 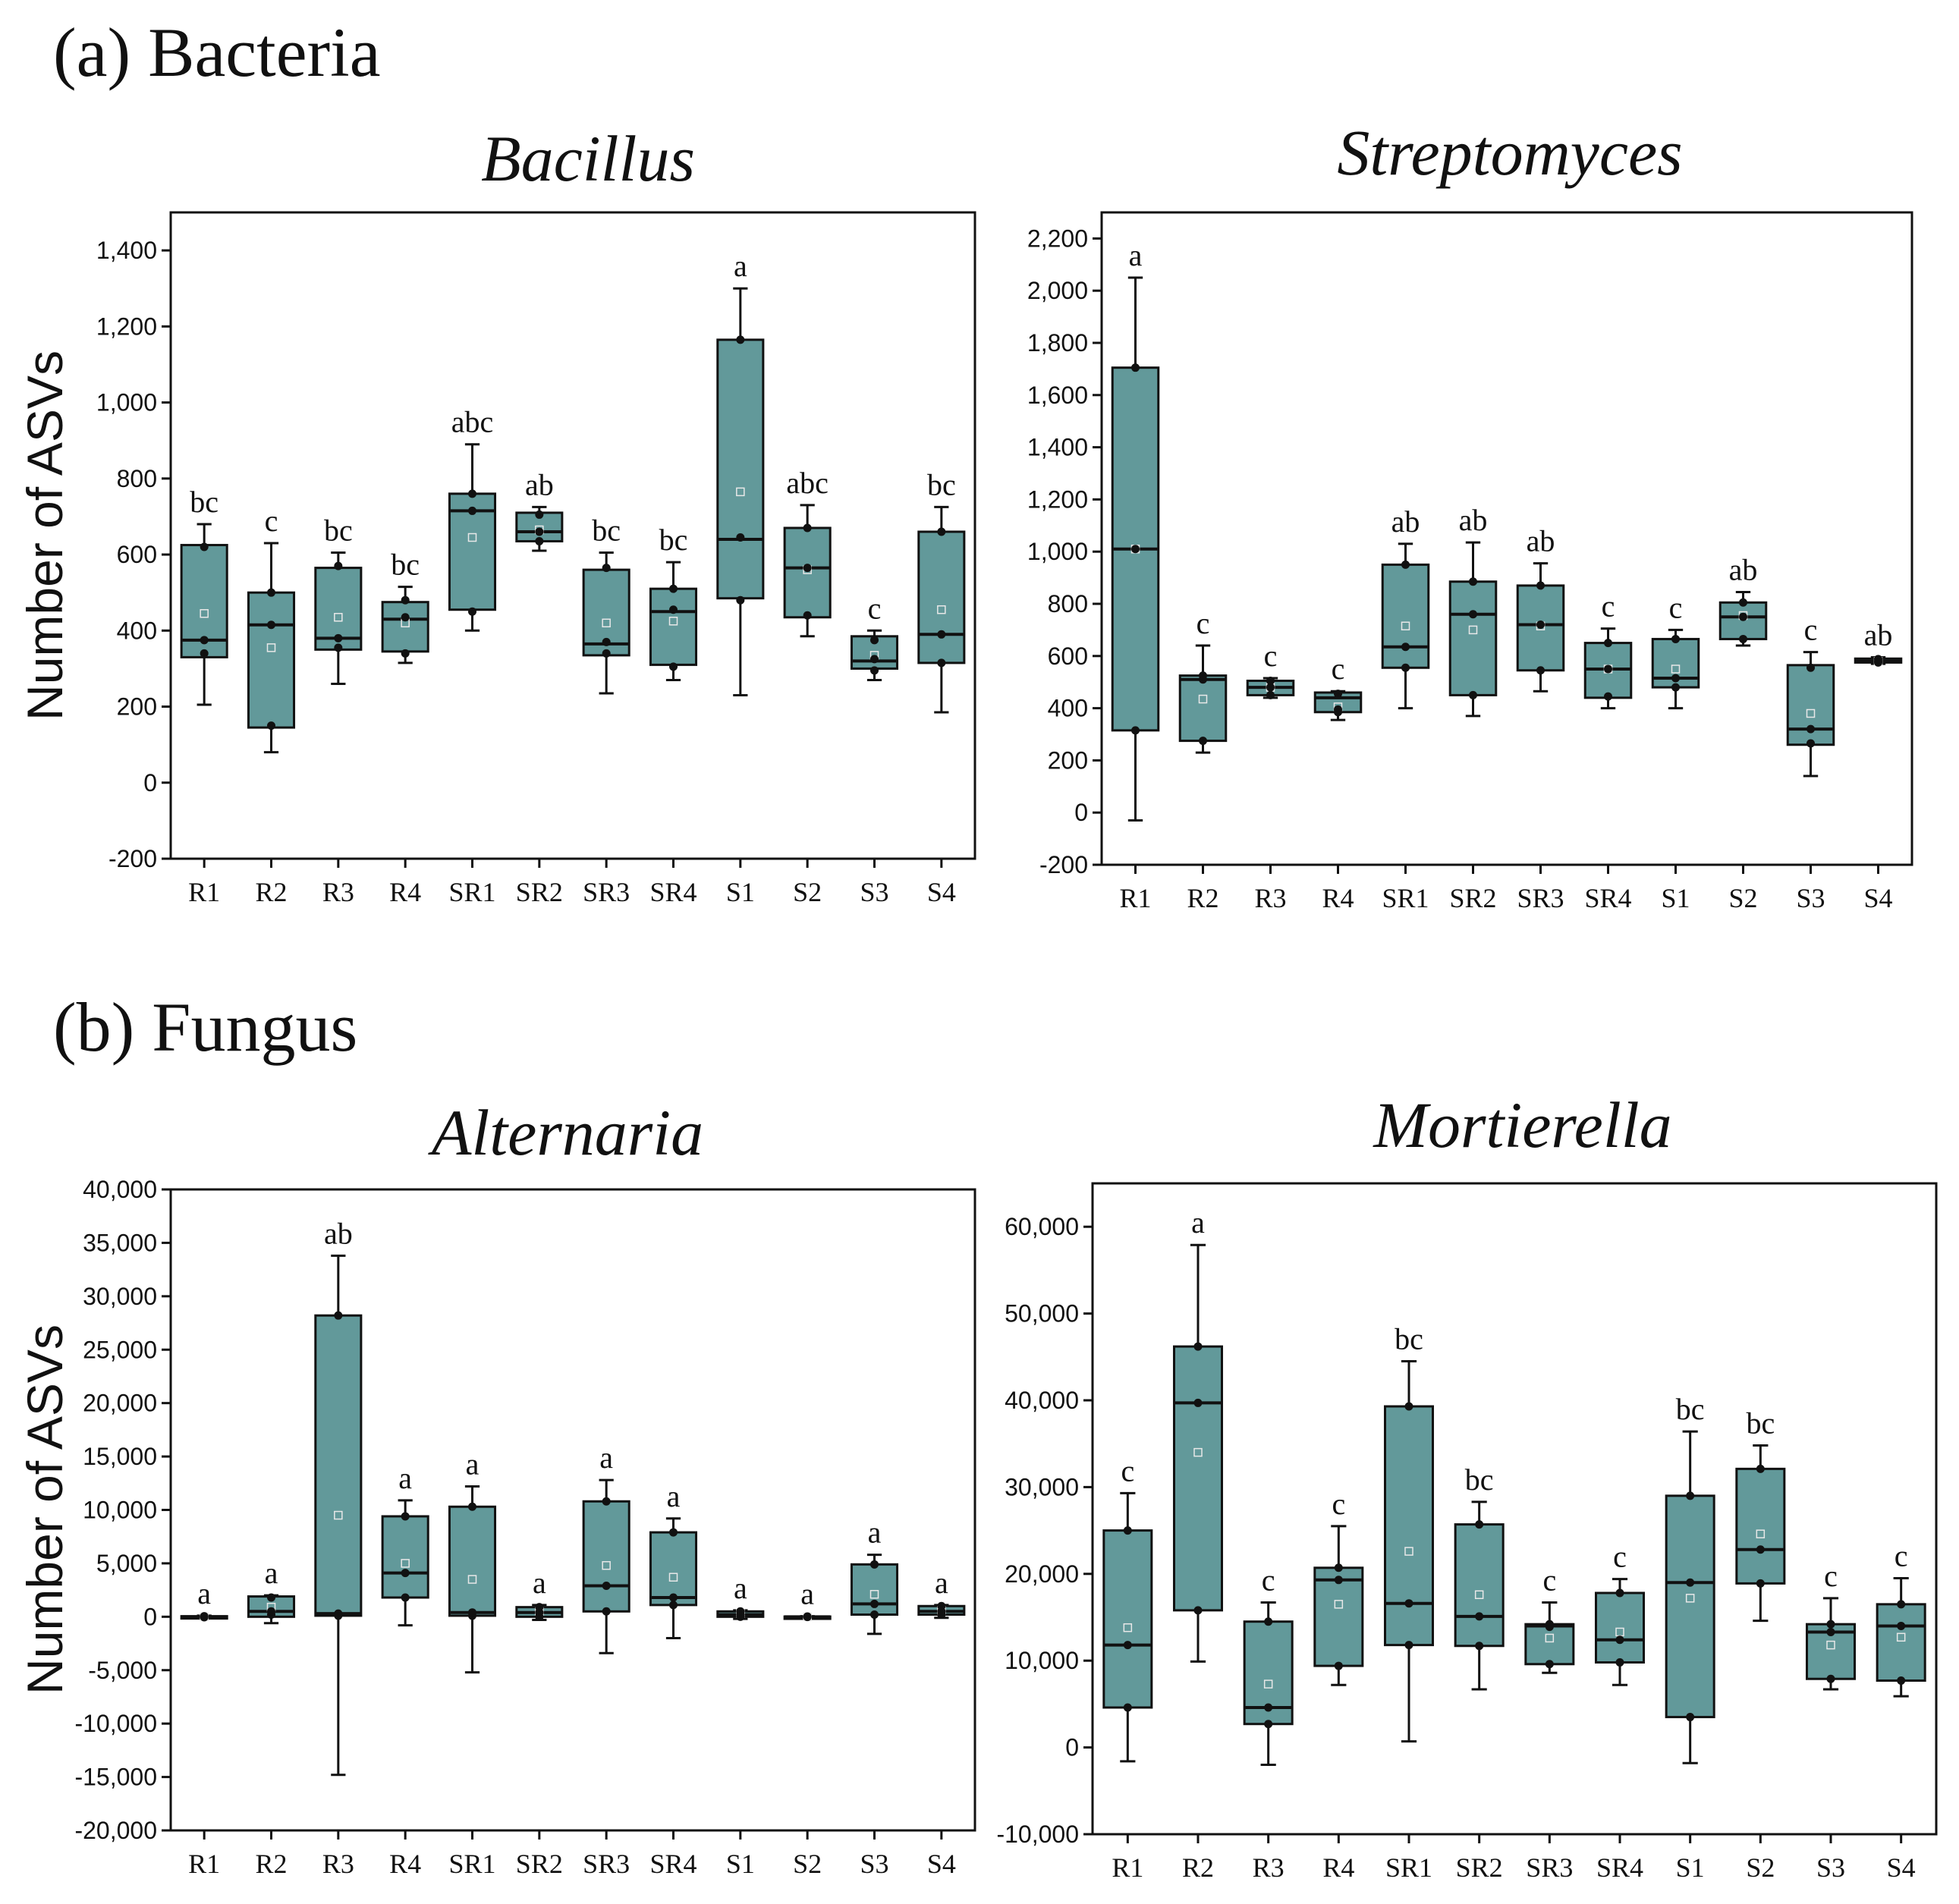 What do you see at coordinates (137, 554) in the screenshot?
I see `y-tick-label: 600` at bounding box center [137, 554].